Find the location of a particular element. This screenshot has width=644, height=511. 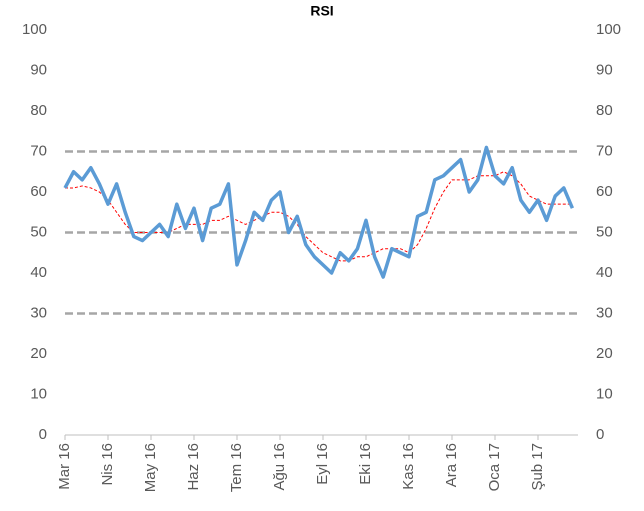

x-tick-label: Şub 17 is located at coordinates (537, 467).